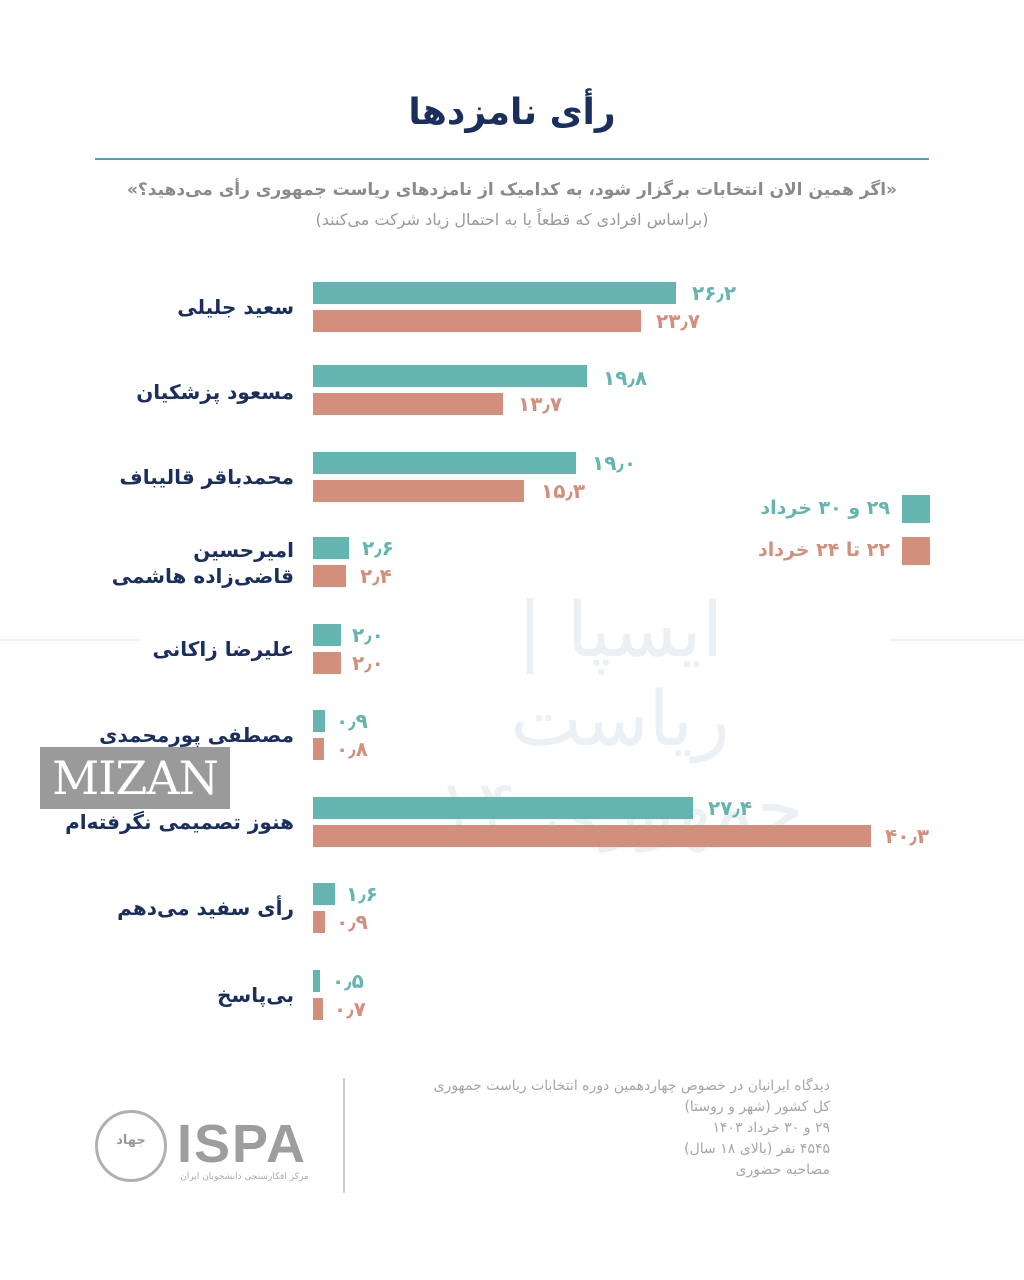  Describe the element at coordinates (362, 894) in the screenshot. I see `value-series-a: ۱٫۶` at that location.